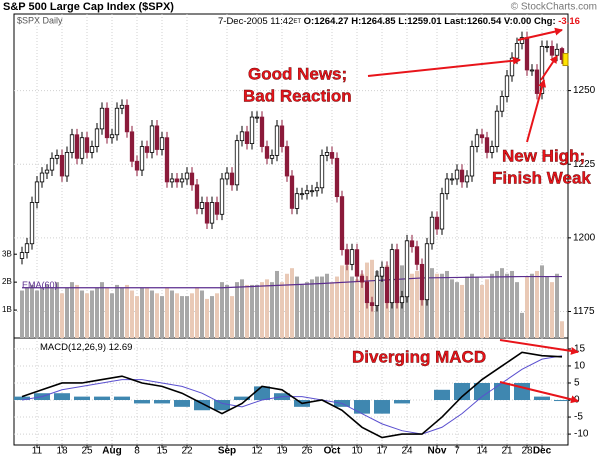 The height and width of the screenshot is (457, 600). What do you see at coordinates (584, 311) in the screenshot?
I see `y-tick-label: 1175` at bounding box center [584, 311].